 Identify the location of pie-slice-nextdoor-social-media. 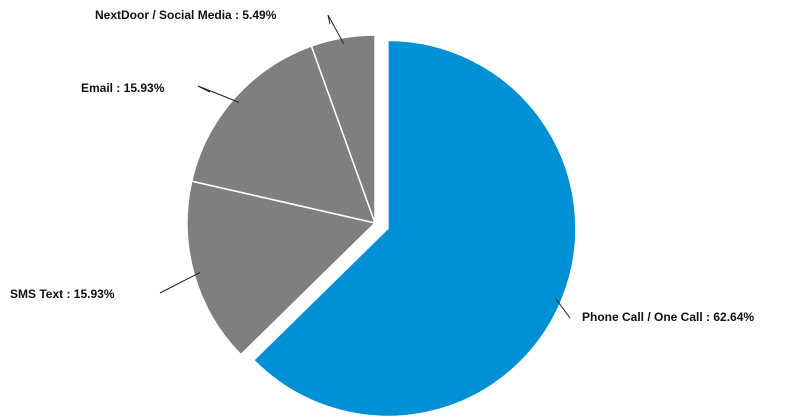
(343, 129).